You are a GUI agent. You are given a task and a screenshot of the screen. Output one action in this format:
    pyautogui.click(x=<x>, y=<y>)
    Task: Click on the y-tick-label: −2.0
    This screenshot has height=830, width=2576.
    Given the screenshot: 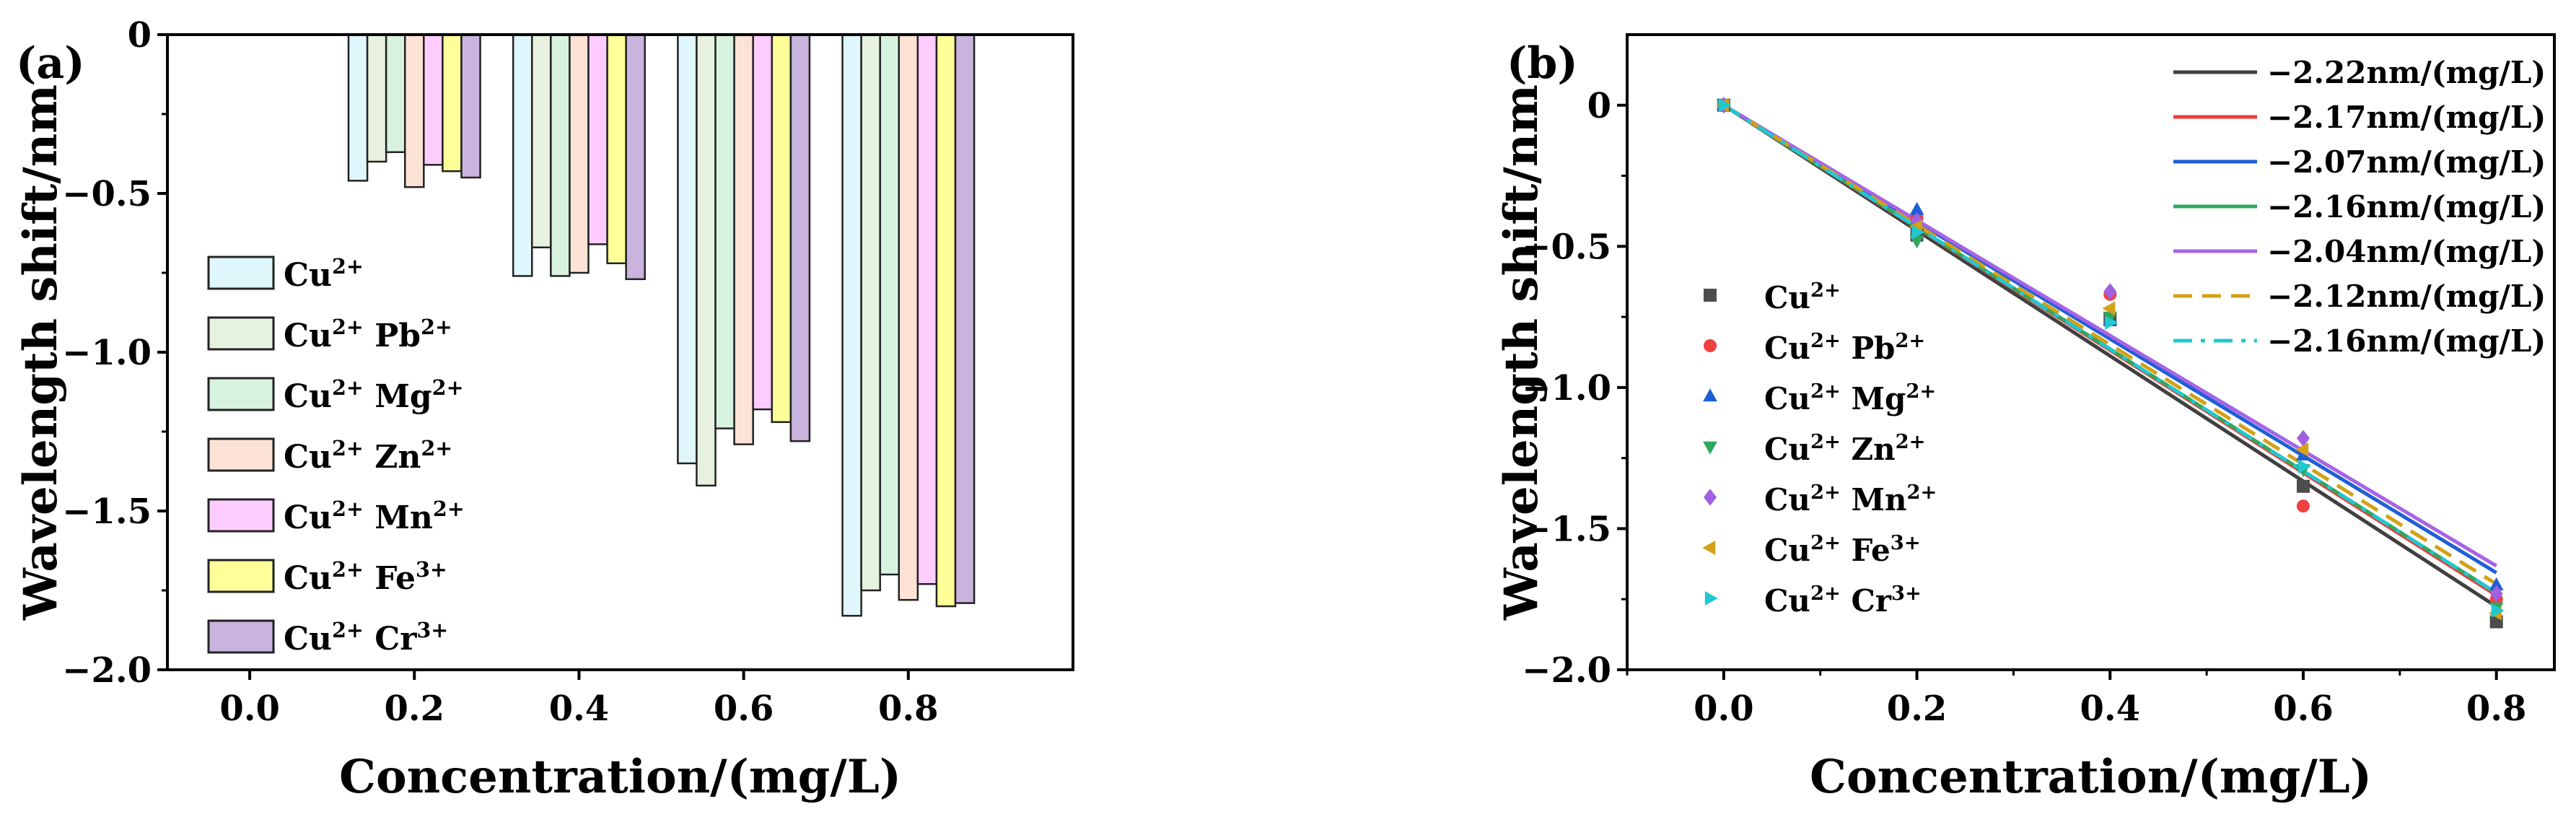 What is the action you would take?
    pyautogui.click(x=1566, y=670)
    